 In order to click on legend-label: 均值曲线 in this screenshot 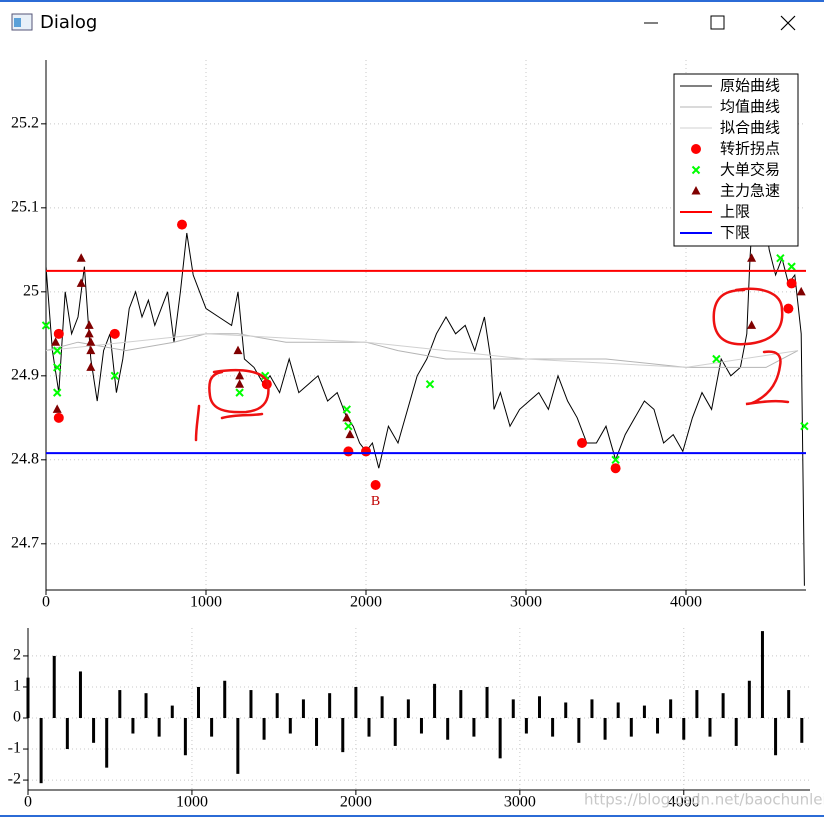, I will do `click(750, 107)`.